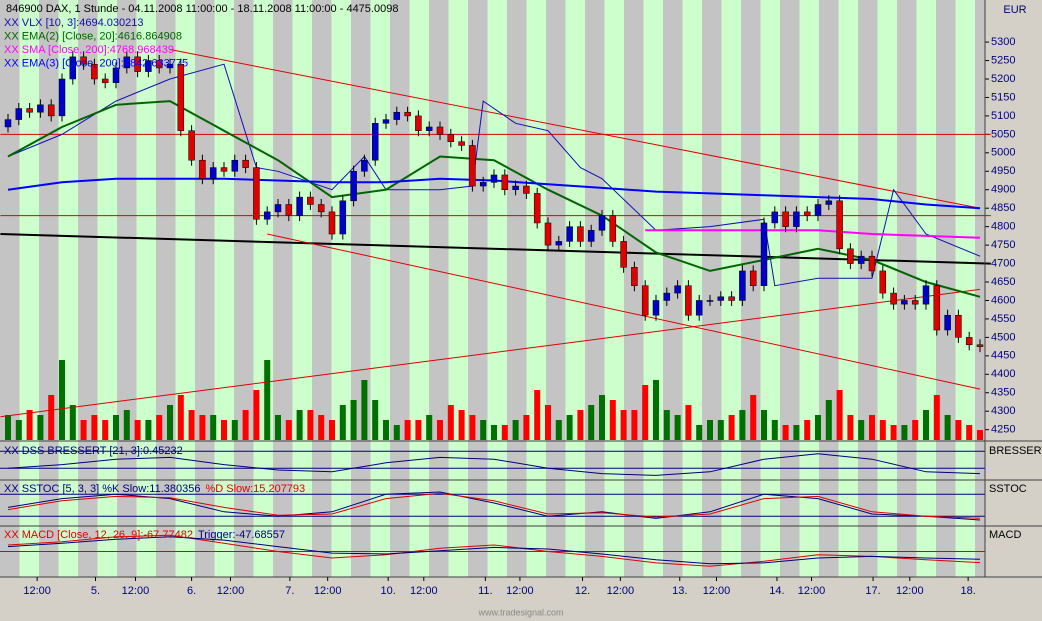 The image size is (1042, 621). What do you see at coordinates (255, 489) in the screenshot?
I see `legend-entry: %D Slow:15.207793` at bounding box center [255, 489].